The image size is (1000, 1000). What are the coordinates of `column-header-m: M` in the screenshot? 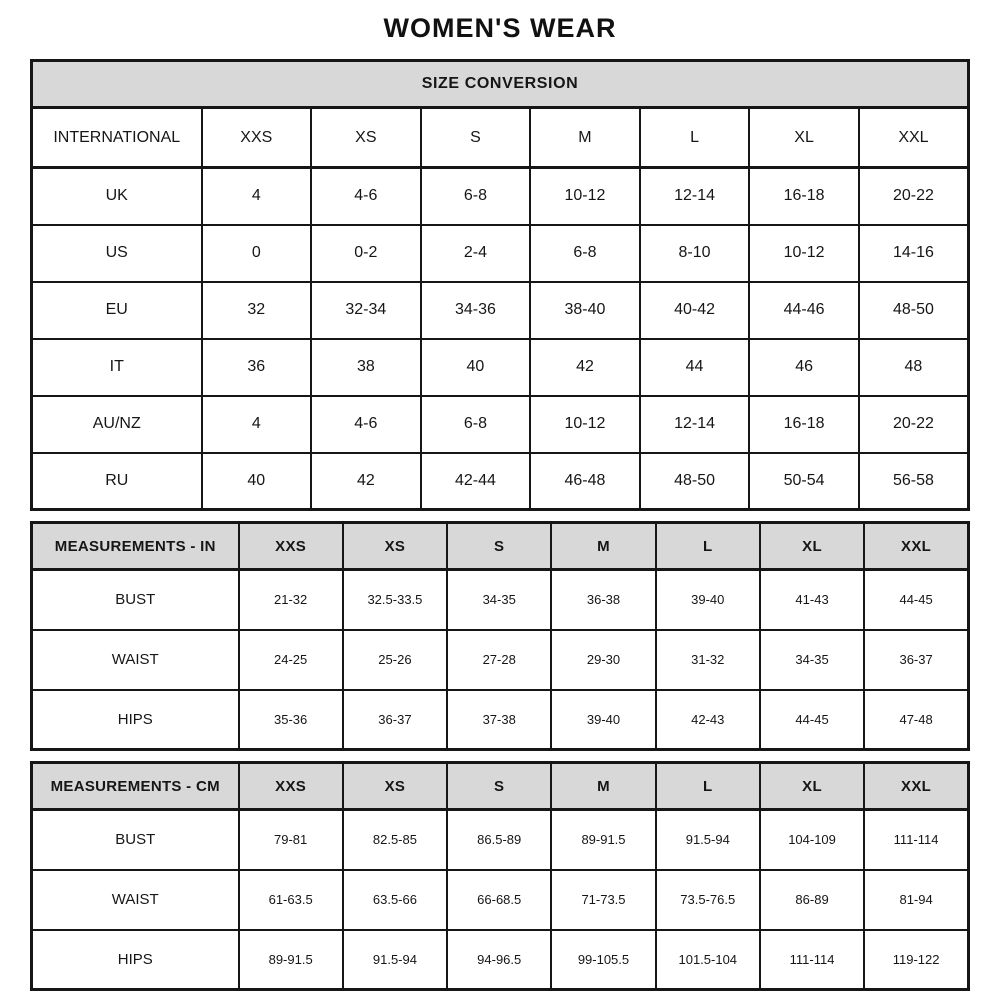 It's located at (585, 137).